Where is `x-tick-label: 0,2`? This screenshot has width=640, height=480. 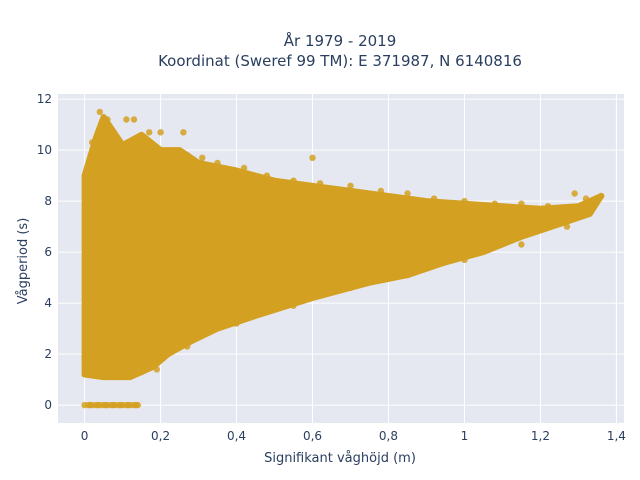
x-tick-label: 0,2 is located at coordinates (160, 436).